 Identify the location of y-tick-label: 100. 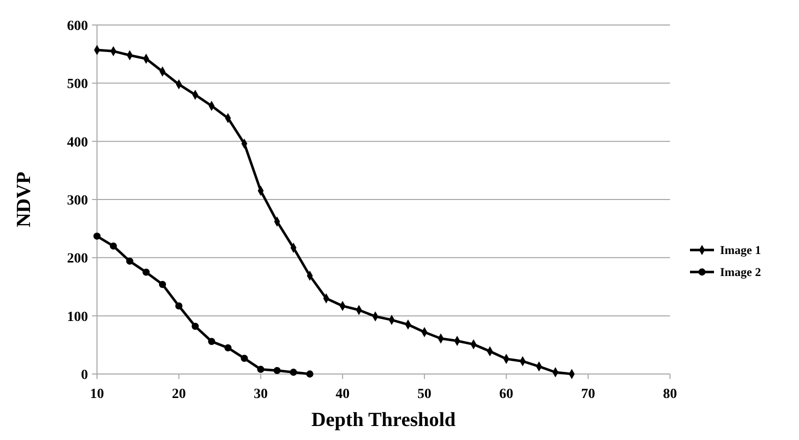
(77, 317).